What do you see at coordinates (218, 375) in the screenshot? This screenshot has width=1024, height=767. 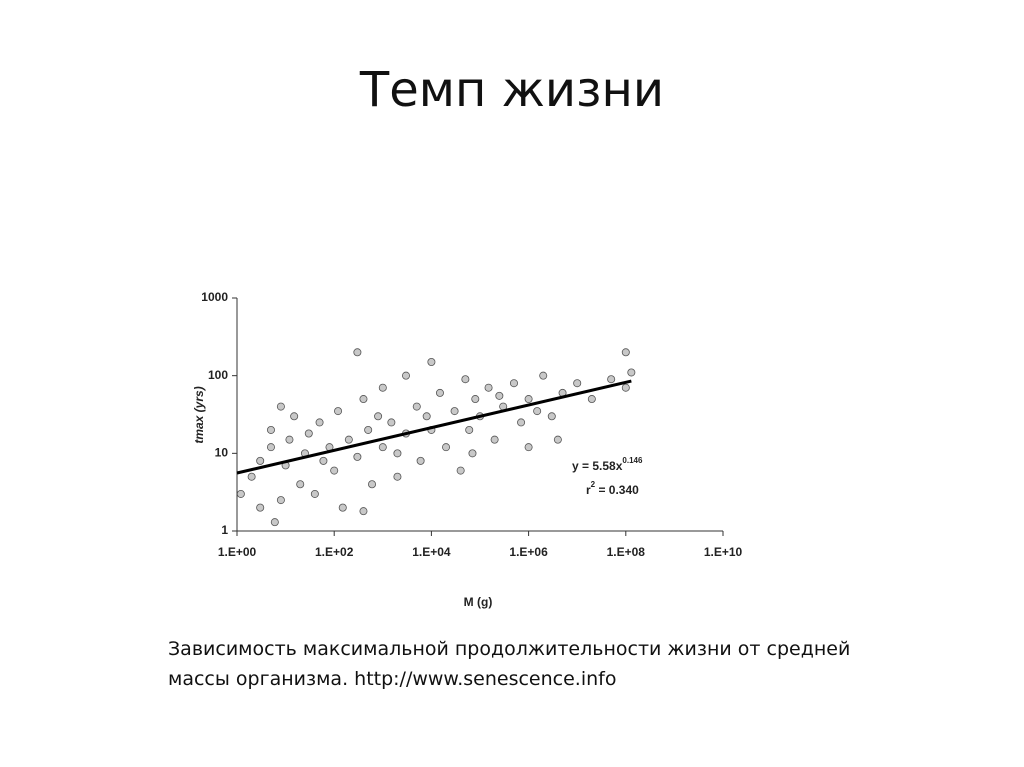 I see `y-tick-label: 100` at bounding box center [218, 375].